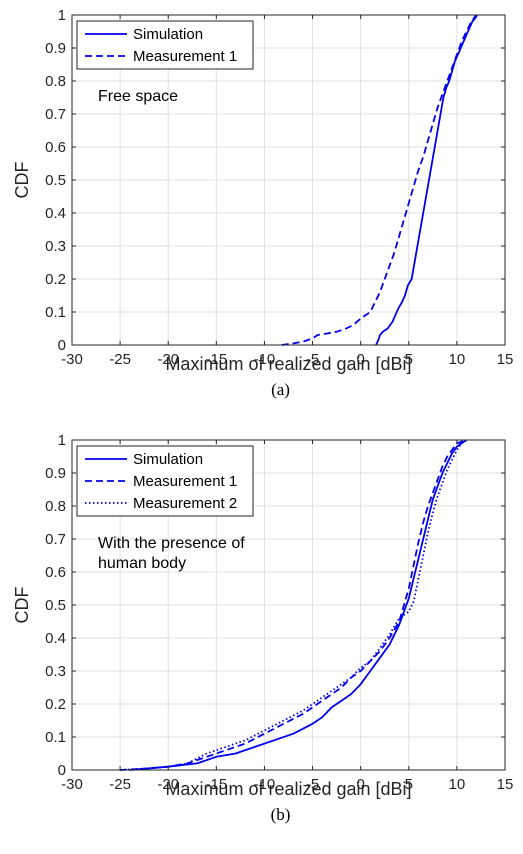  Describe the element at coordinates (55, 180) in the screenshot. I see `chart-a-ytick-label: 0.5` at that location.